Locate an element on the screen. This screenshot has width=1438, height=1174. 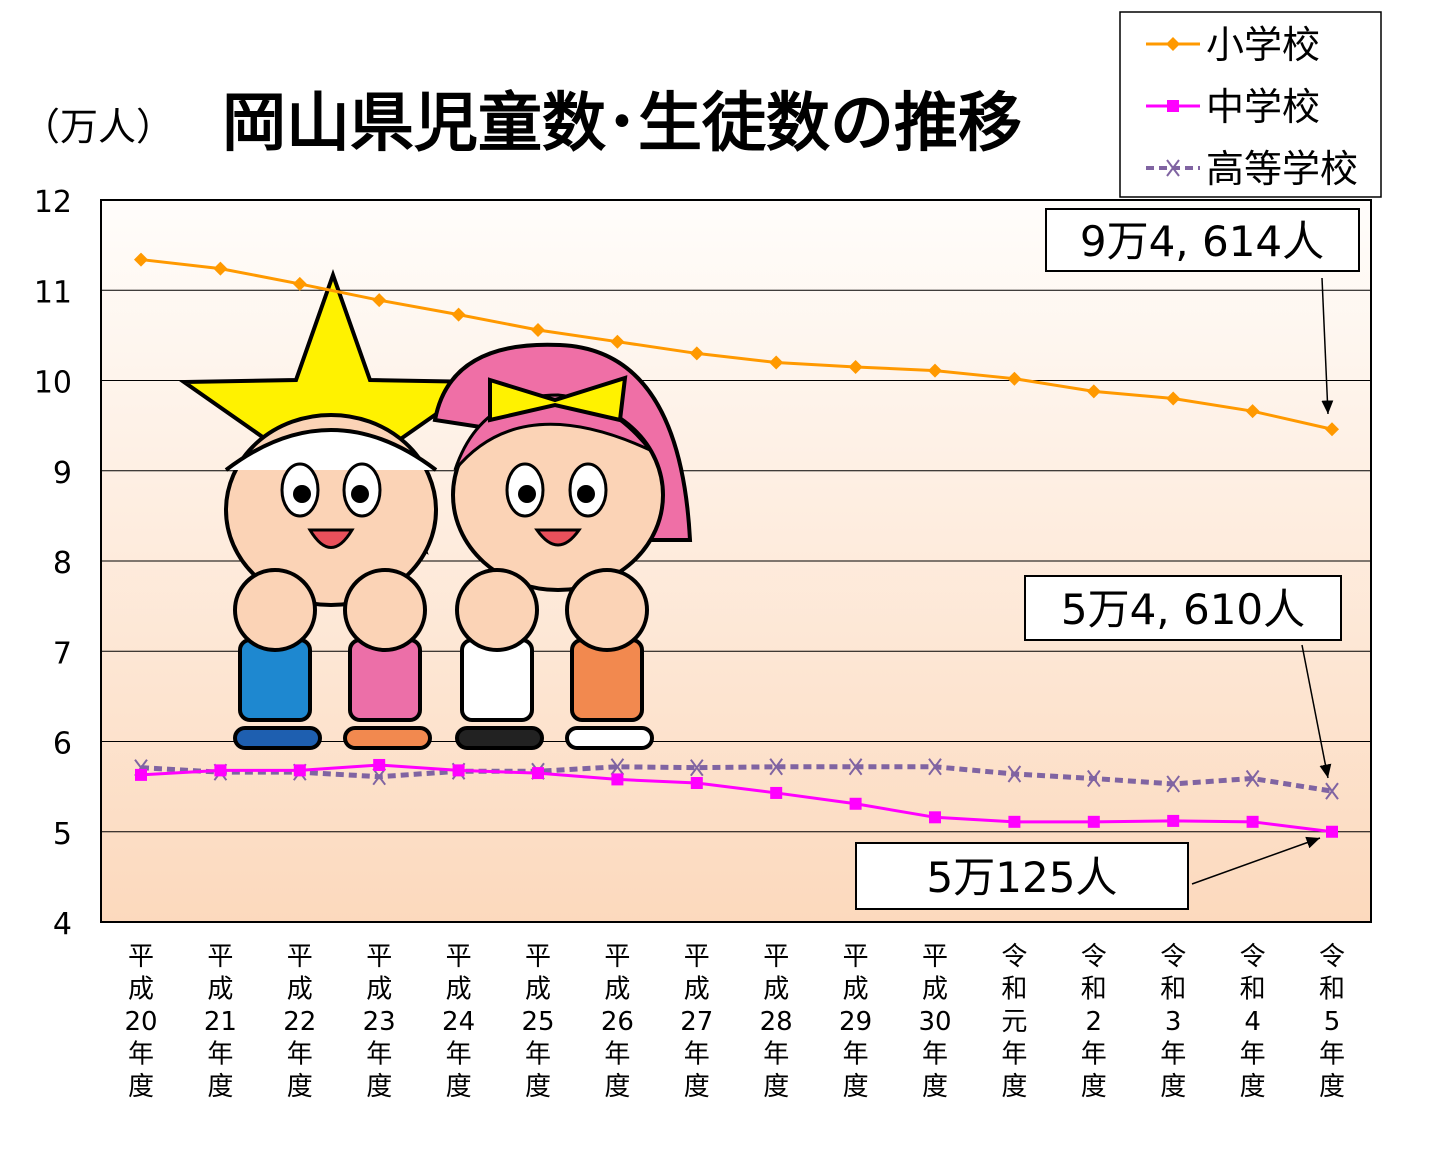
y-tick-label: 11 is located at coordinates (53, 292).